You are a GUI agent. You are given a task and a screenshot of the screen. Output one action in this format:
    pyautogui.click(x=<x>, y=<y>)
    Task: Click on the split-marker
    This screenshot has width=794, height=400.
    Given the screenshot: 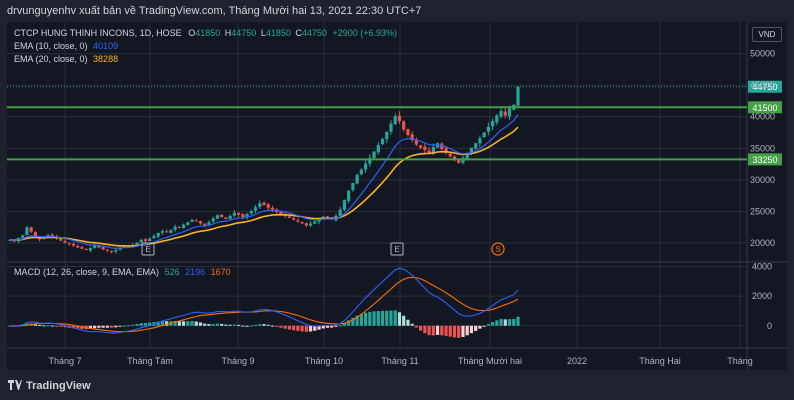 What is the action you would take?
    pyautogui.click(x=498, y=249)
    